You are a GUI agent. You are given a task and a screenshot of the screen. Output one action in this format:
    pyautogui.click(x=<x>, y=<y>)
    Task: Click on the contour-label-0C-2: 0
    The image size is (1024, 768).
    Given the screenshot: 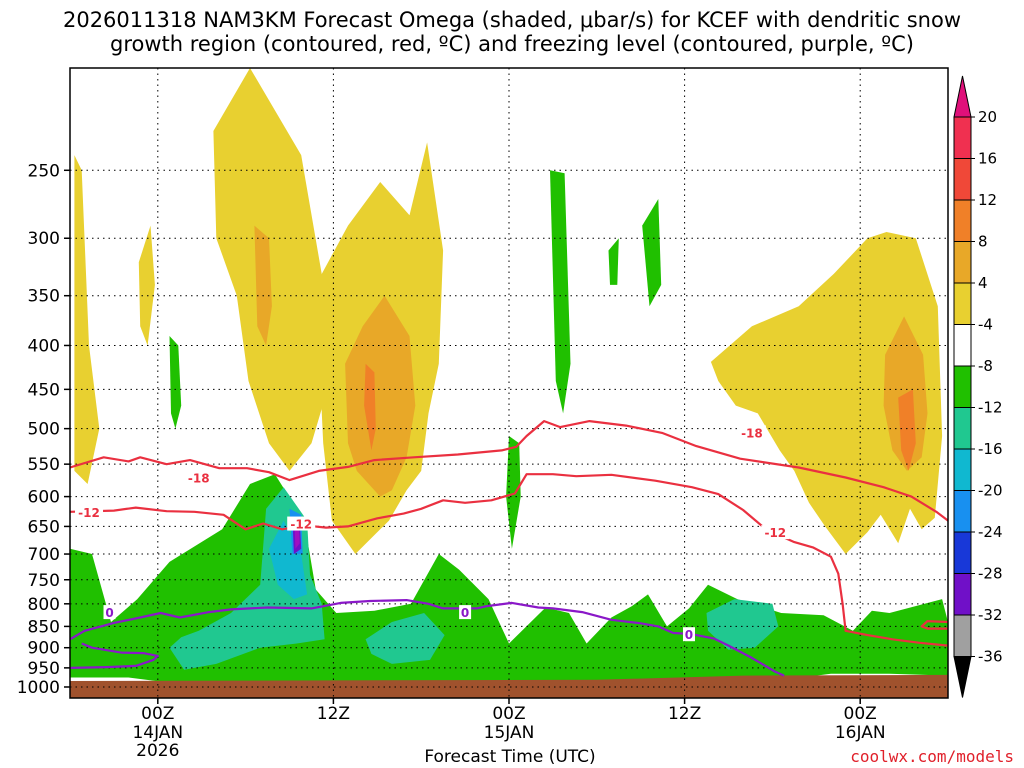 What is the action you would take?
    pyautogui.click(x=689, y=635)
    